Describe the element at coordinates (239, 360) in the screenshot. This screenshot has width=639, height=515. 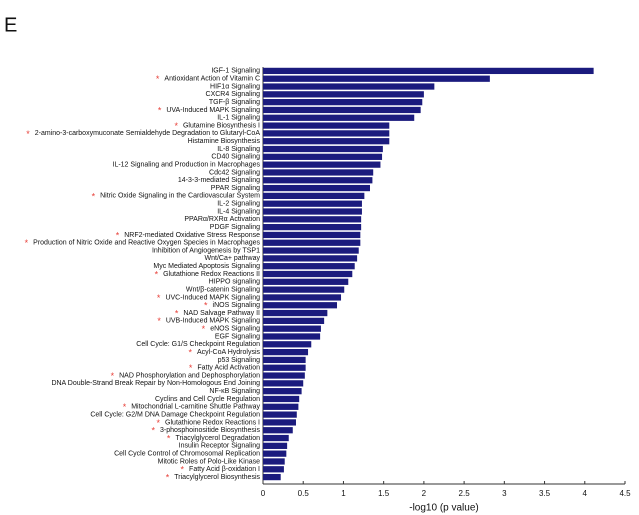
I see `category-label: p53 Signaling` at that location.